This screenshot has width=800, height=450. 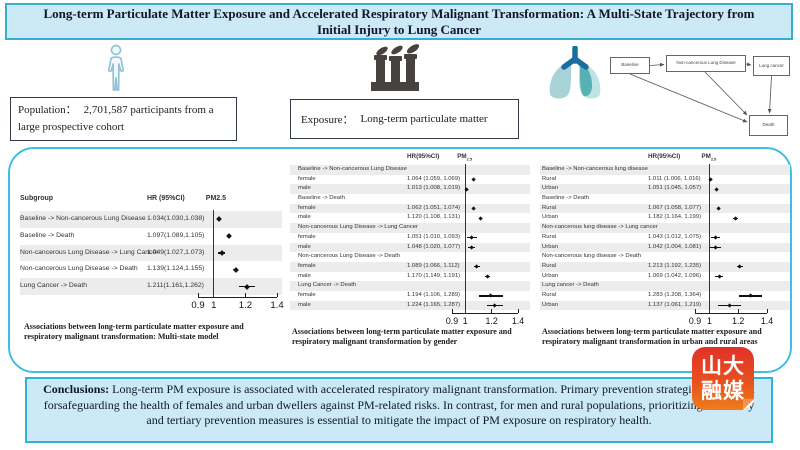 I want to click on forest-hr-value: 1.097(1.089,1.105), so click(x=176, y=235).